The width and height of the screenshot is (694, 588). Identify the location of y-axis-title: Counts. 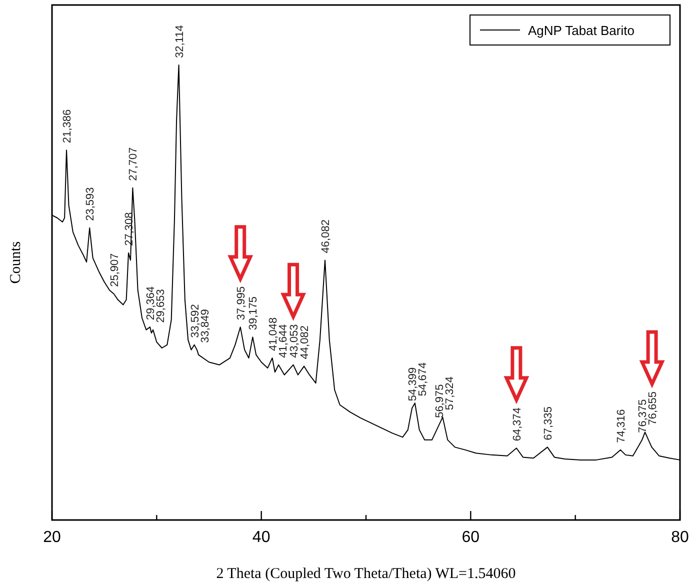
(16, 262).